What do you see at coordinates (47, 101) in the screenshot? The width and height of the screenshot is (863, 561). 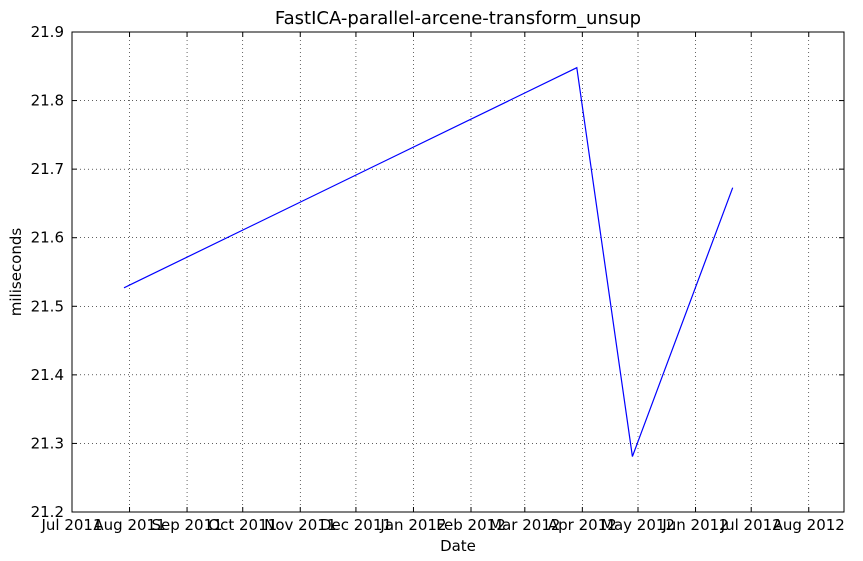 I see `y-tick-label: 21.8` at bounding box center [47, 101].